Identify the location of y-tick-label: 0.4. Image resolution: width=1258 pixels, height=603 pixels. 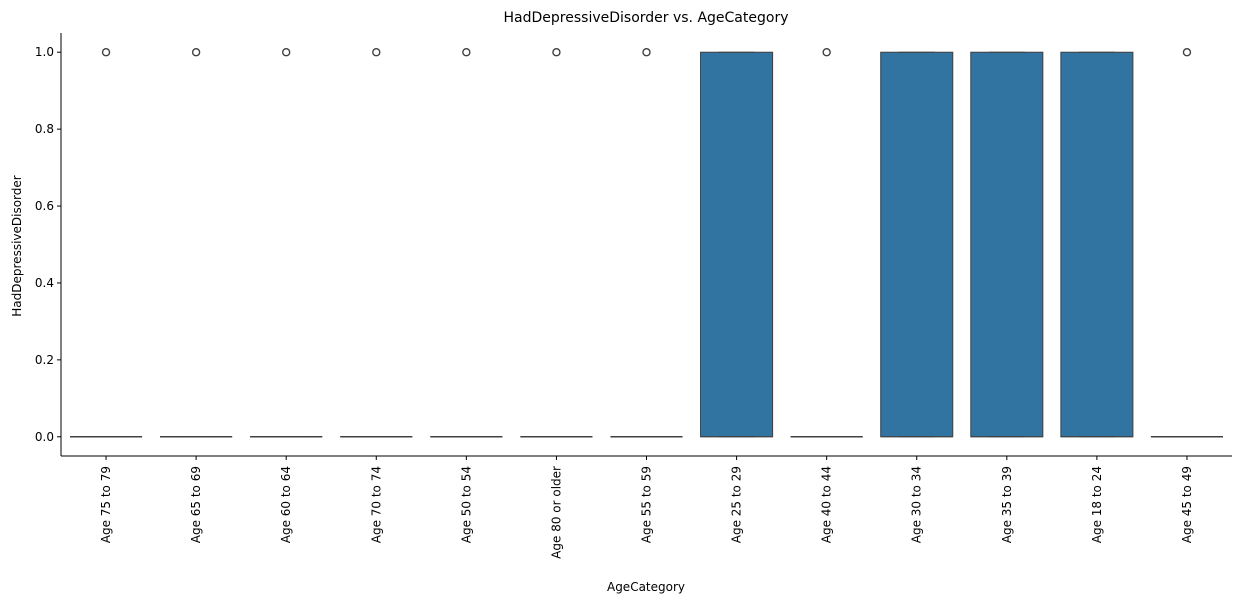
(44, 283).